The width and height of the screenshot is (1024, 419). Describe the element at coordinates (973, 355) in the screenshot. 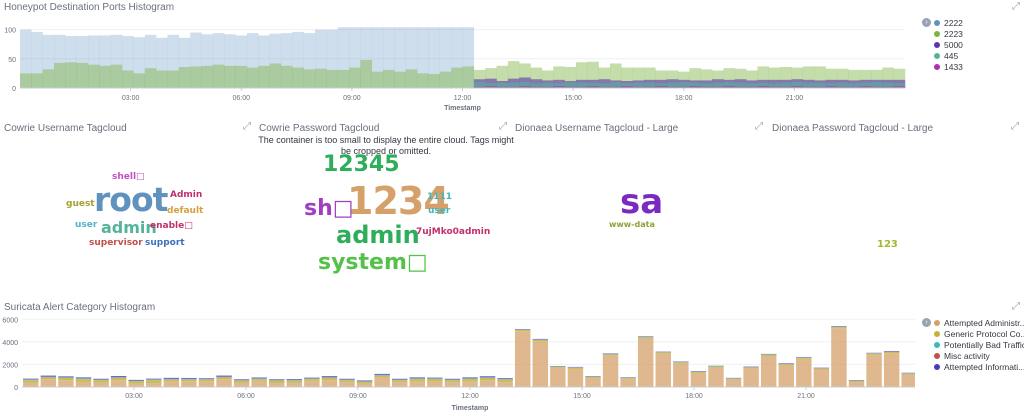

I see `legend-item: Misc activity` at that location.